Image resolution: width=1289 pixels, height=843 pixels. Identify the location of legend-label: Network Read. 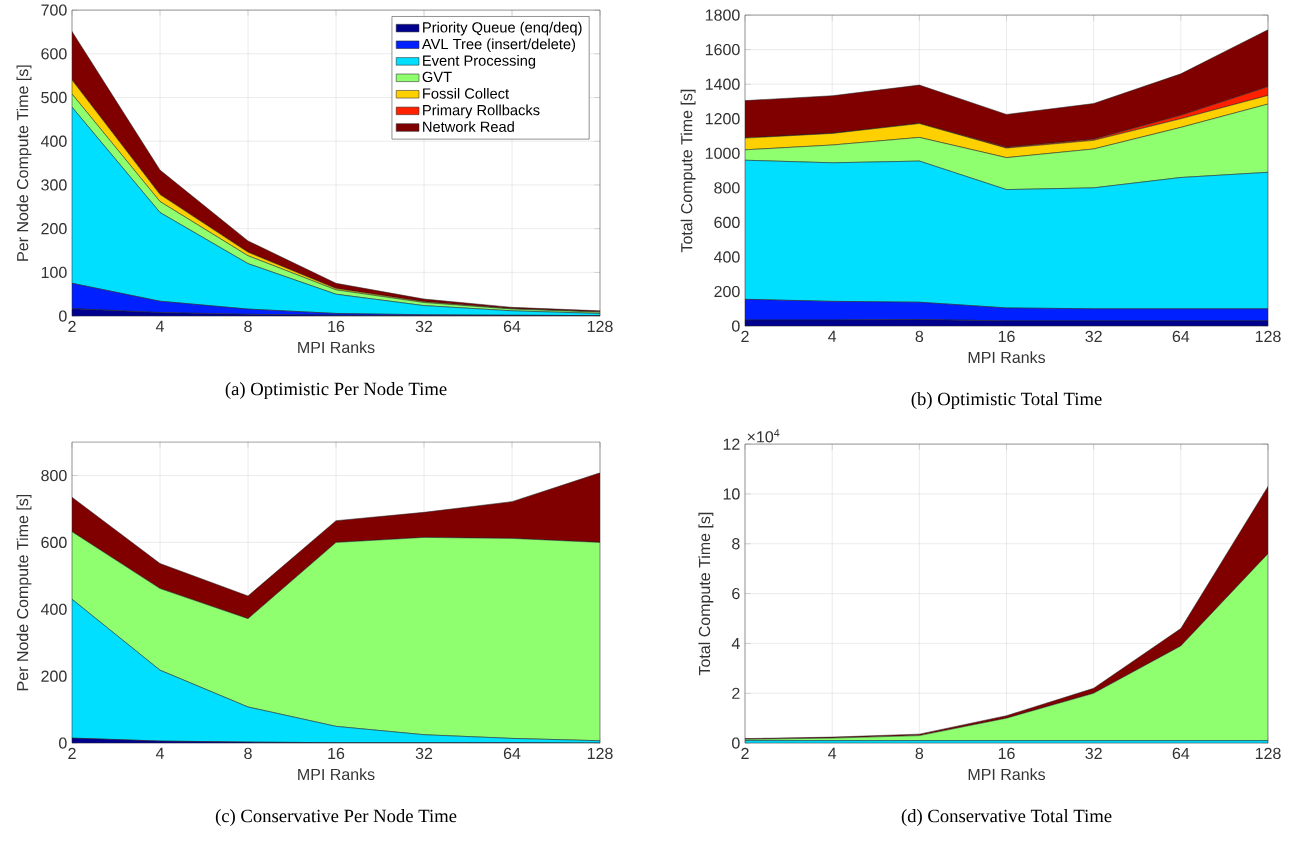
(468, 126).